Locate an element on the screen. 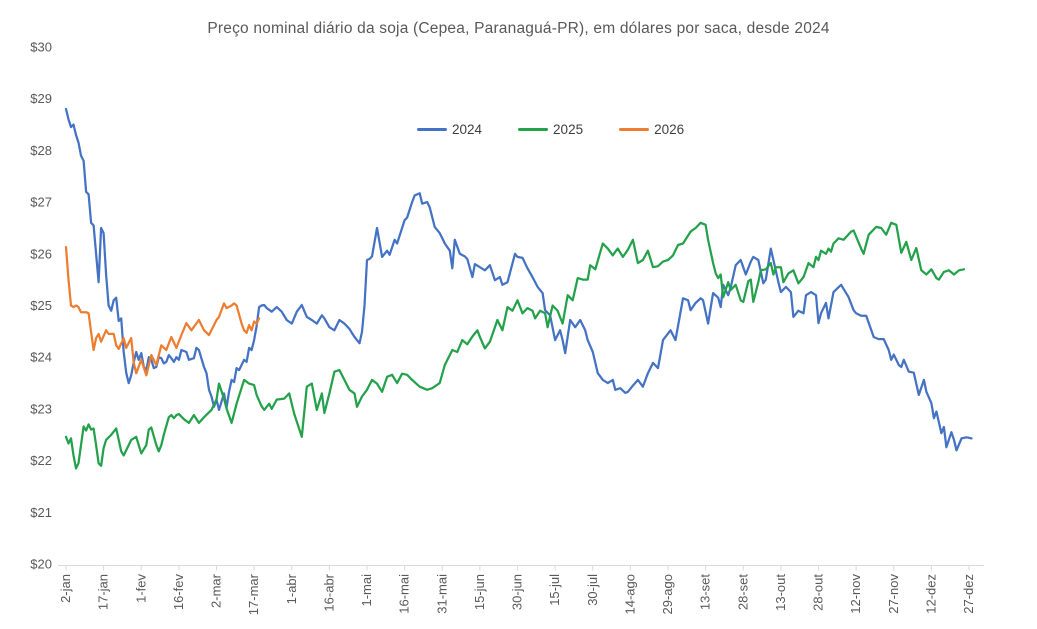 This screenshot has width=1037, height=629. legend-line-swatch-2026 is located at coordinates (634, 129).